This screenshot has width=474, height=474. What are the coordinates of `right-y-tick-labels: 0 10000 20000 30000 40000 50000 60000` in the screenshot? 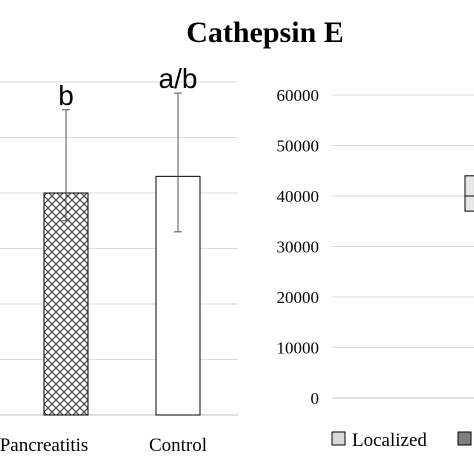 It's located at (298, 247).